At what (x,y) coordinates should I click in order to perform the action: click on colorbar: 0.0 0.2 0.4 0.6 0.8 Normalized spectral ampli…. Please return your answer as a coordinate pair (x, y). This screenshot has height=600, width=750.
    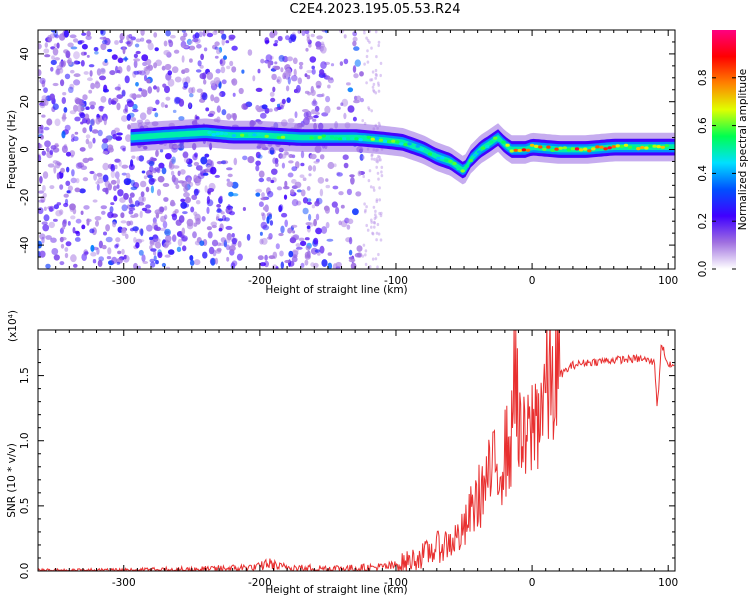
    Looking at the image, I should click on (723, 153).